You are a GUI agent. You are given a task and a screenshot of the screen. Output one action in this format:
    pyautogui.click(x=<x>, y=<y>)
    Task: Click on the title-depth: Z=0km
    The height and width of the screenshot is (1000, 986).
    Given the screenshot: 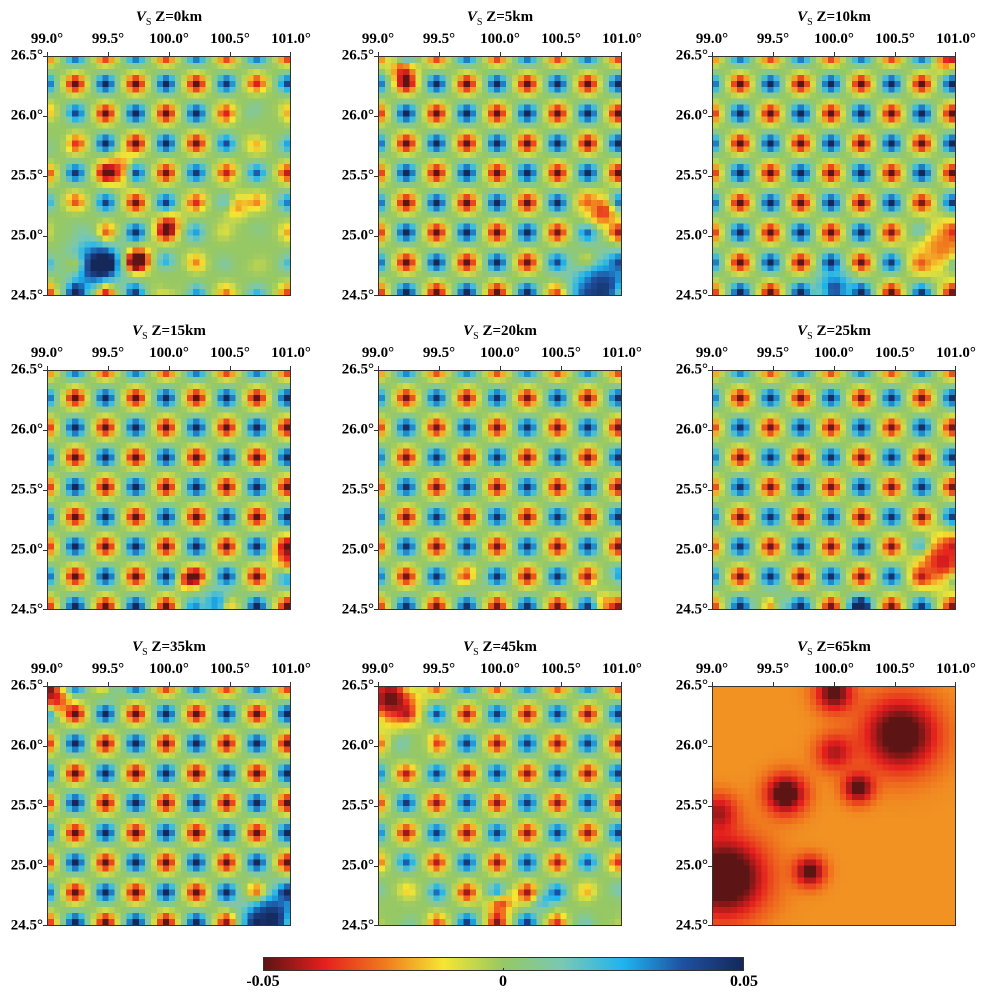 What is the action you would take?
    pyautogui.click(x=179, y=17)
    